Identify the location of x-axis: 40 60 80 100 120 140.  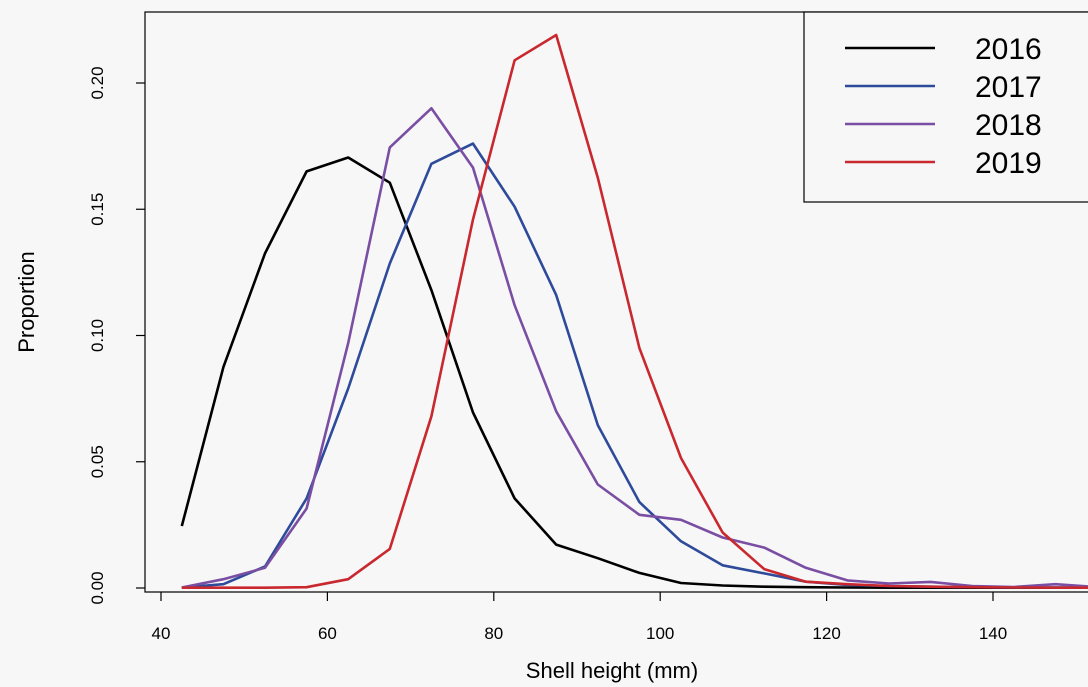
(579, 617).